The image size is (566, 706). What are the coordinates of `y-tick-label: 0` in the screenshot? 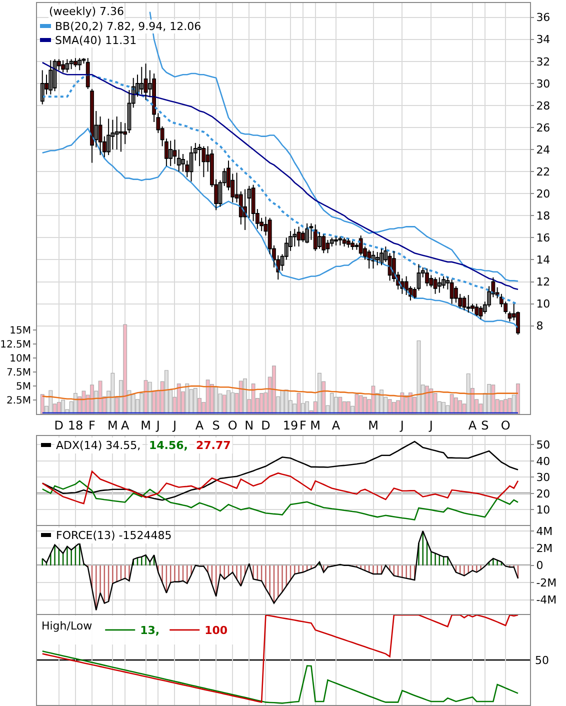 It's located at (540, 565).